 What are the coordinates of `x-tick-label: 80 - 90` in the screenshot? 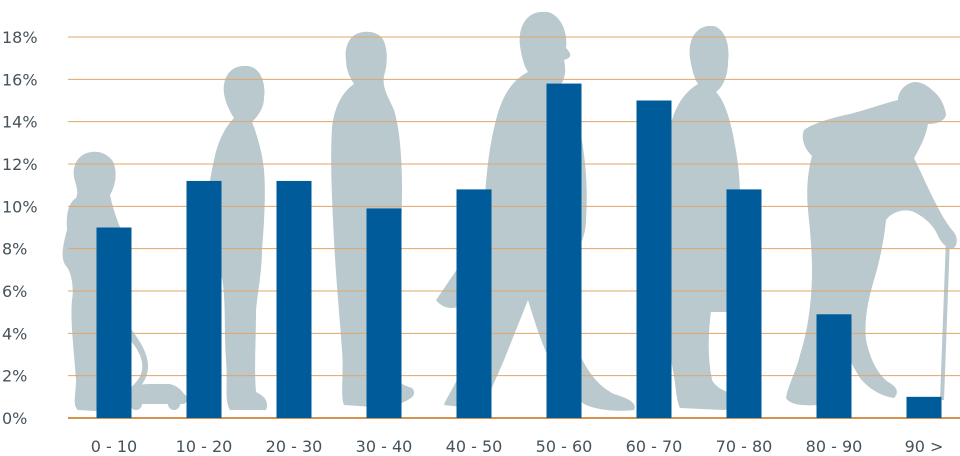 It's located at (834, 446).